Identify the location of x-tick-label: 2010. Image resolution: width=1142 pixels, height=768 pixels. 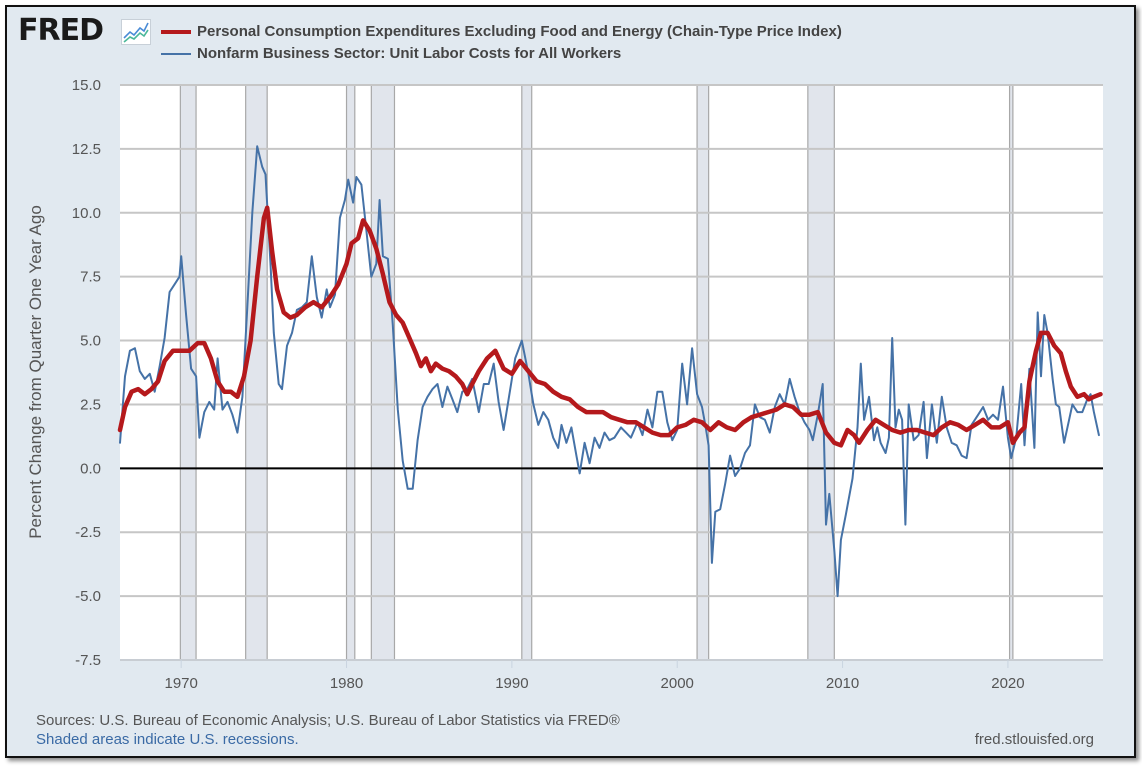
(842, 683).